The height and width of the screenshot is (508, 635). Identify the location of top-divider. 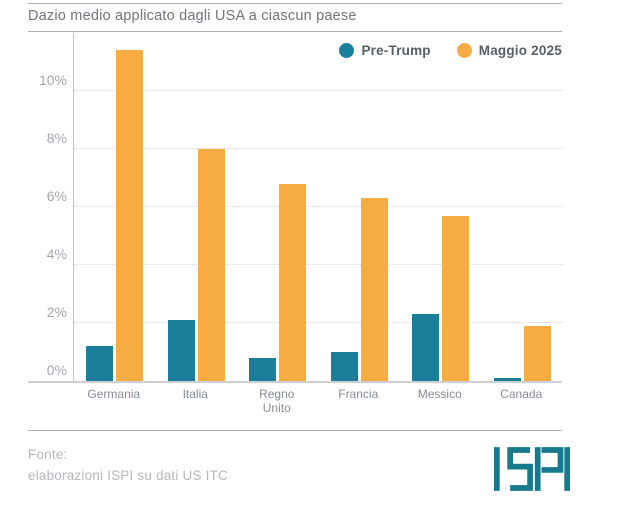
(295, 3).